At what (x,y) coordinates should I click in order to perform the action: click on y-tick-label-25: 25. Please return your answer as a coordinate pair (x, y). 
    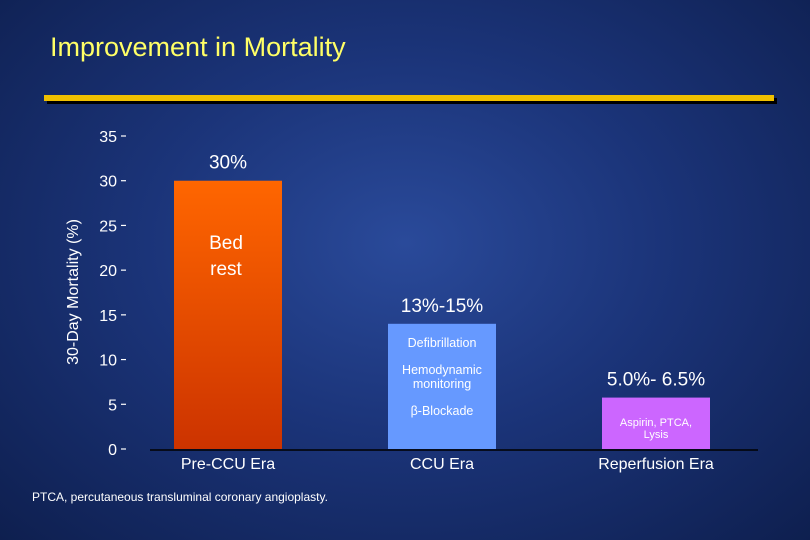
    Looking at the image, I should click on (108, 226).